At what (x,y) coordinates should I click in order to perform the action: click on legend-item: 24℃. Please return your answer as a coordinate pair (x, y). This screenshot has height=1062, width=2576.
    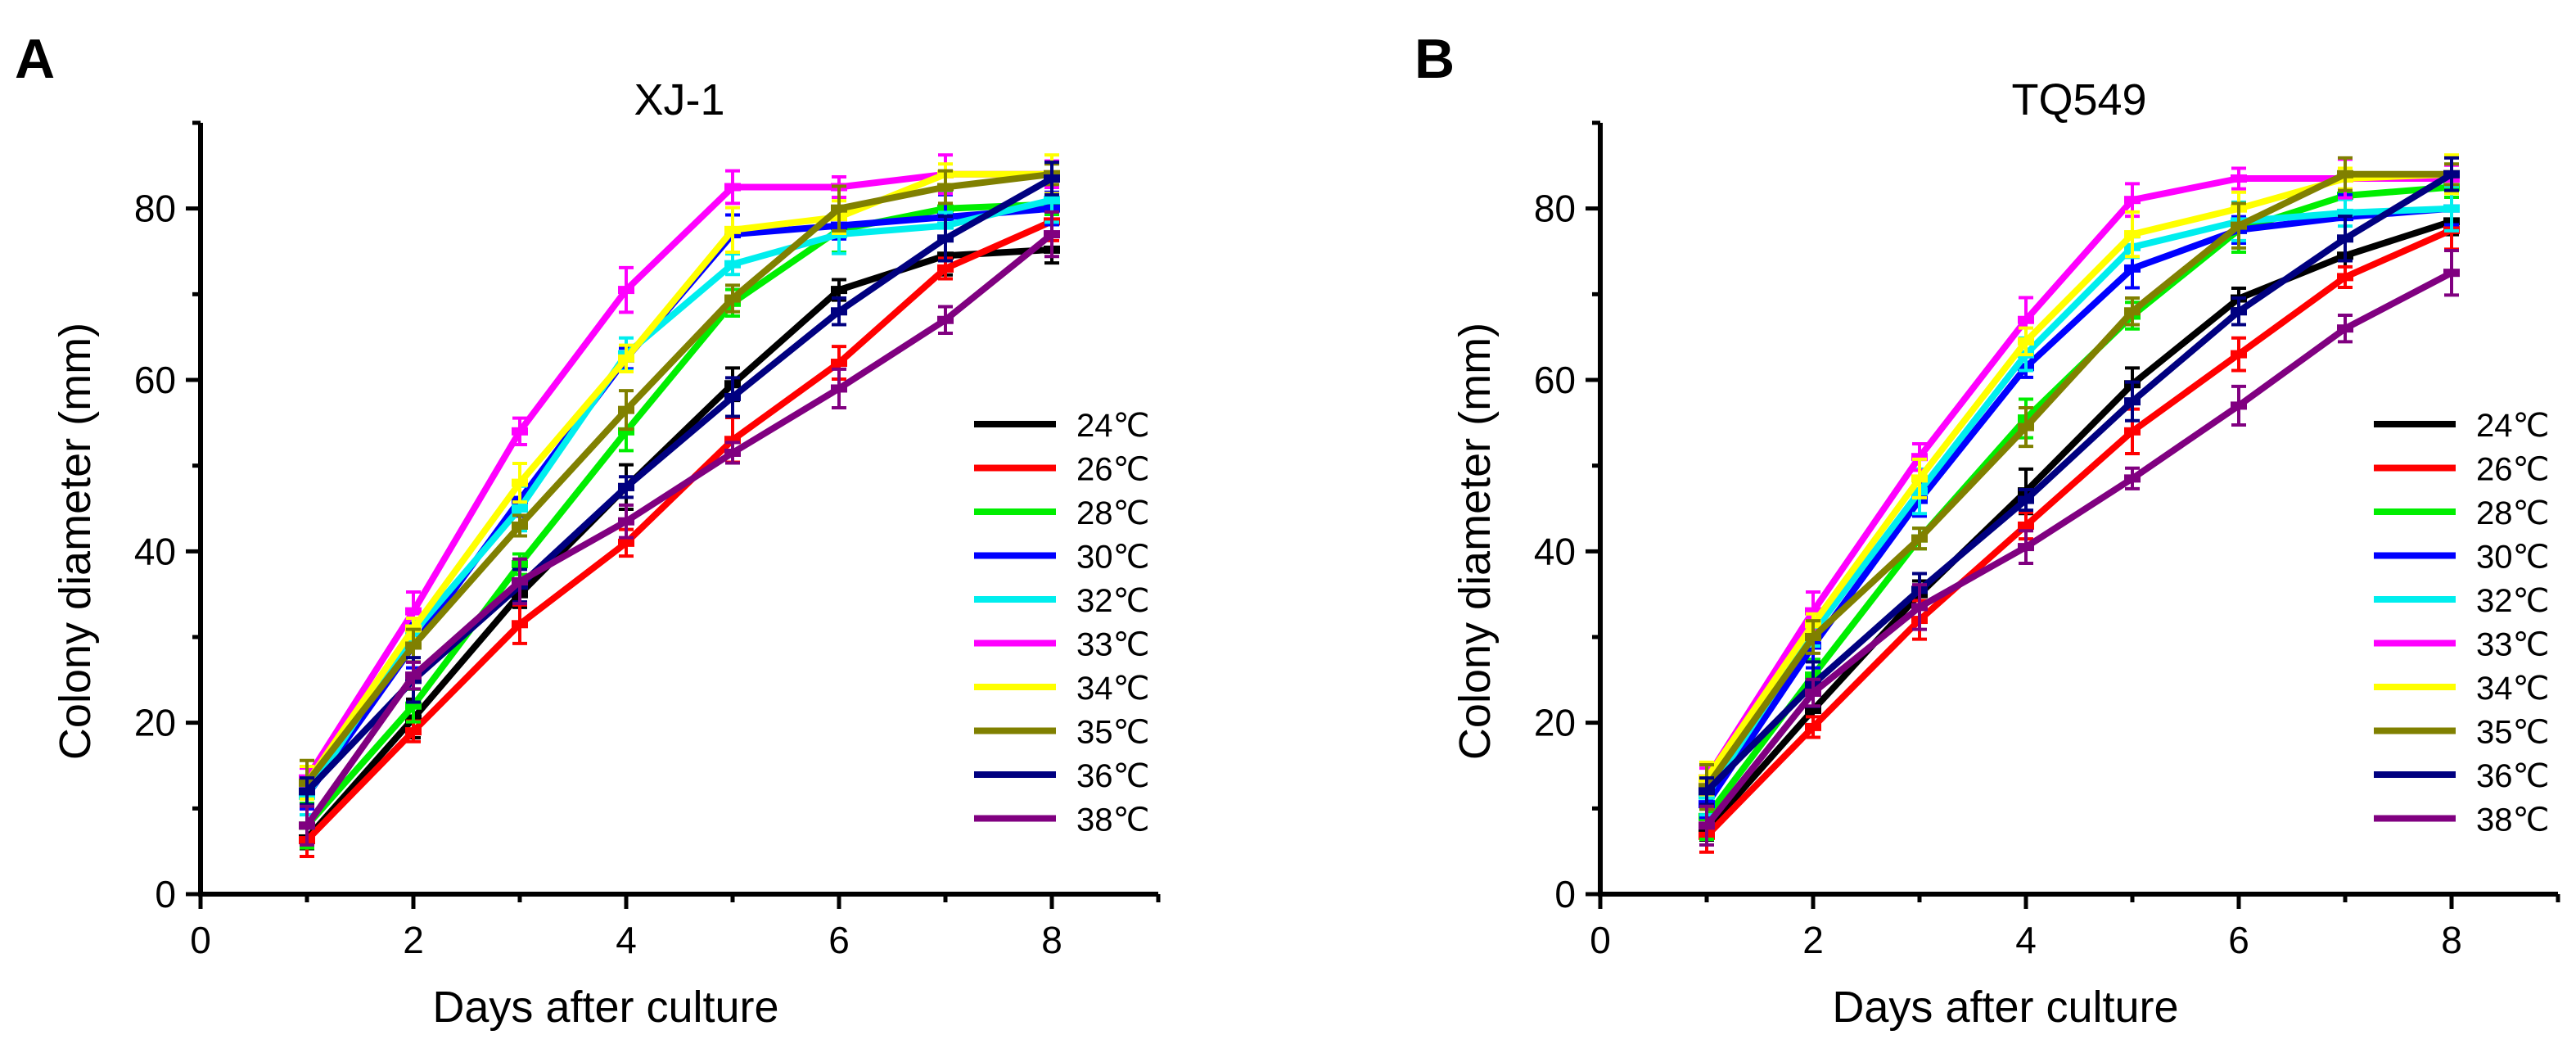
    Looking at the image, I should click on (1061, 426).